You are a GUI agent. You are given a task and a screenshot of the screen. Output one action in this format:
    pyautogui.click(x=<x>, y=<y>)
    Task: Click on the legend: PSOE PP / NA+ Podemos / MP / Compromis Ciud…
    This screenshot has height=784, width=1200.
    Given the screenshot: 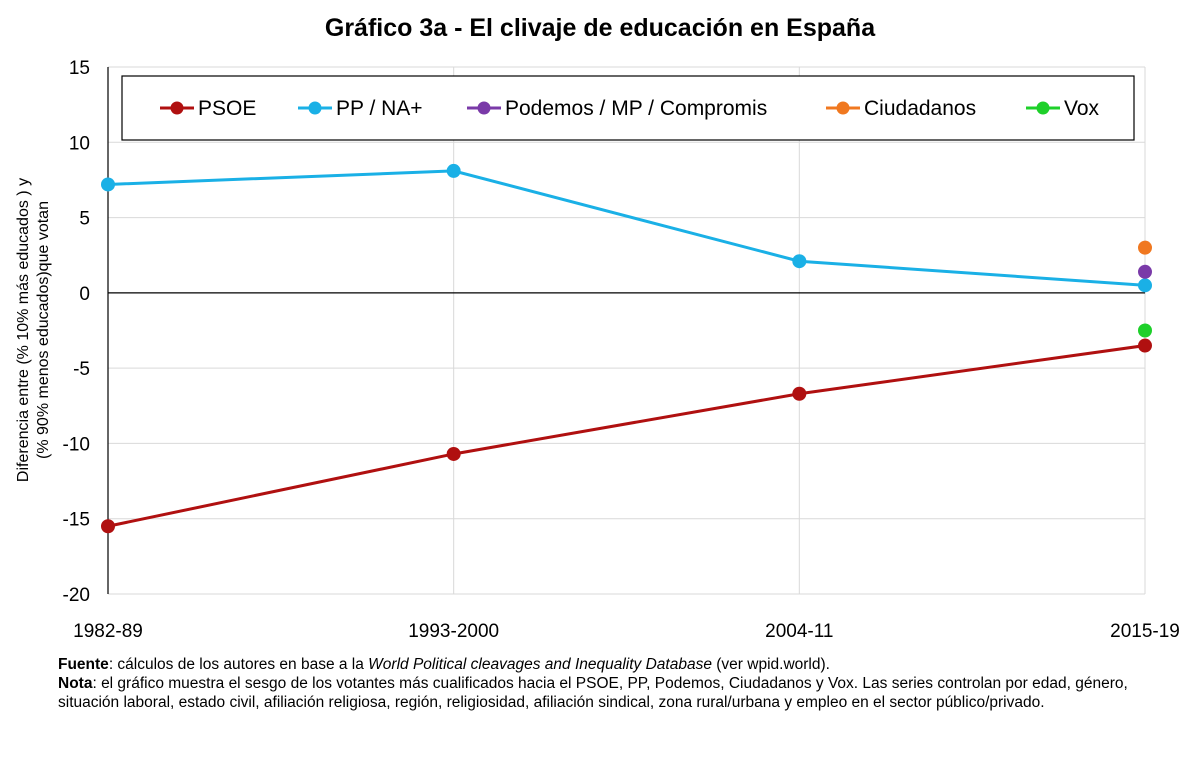 What is the action you would take?
    pyautogui.click(x=628, y=108)
    